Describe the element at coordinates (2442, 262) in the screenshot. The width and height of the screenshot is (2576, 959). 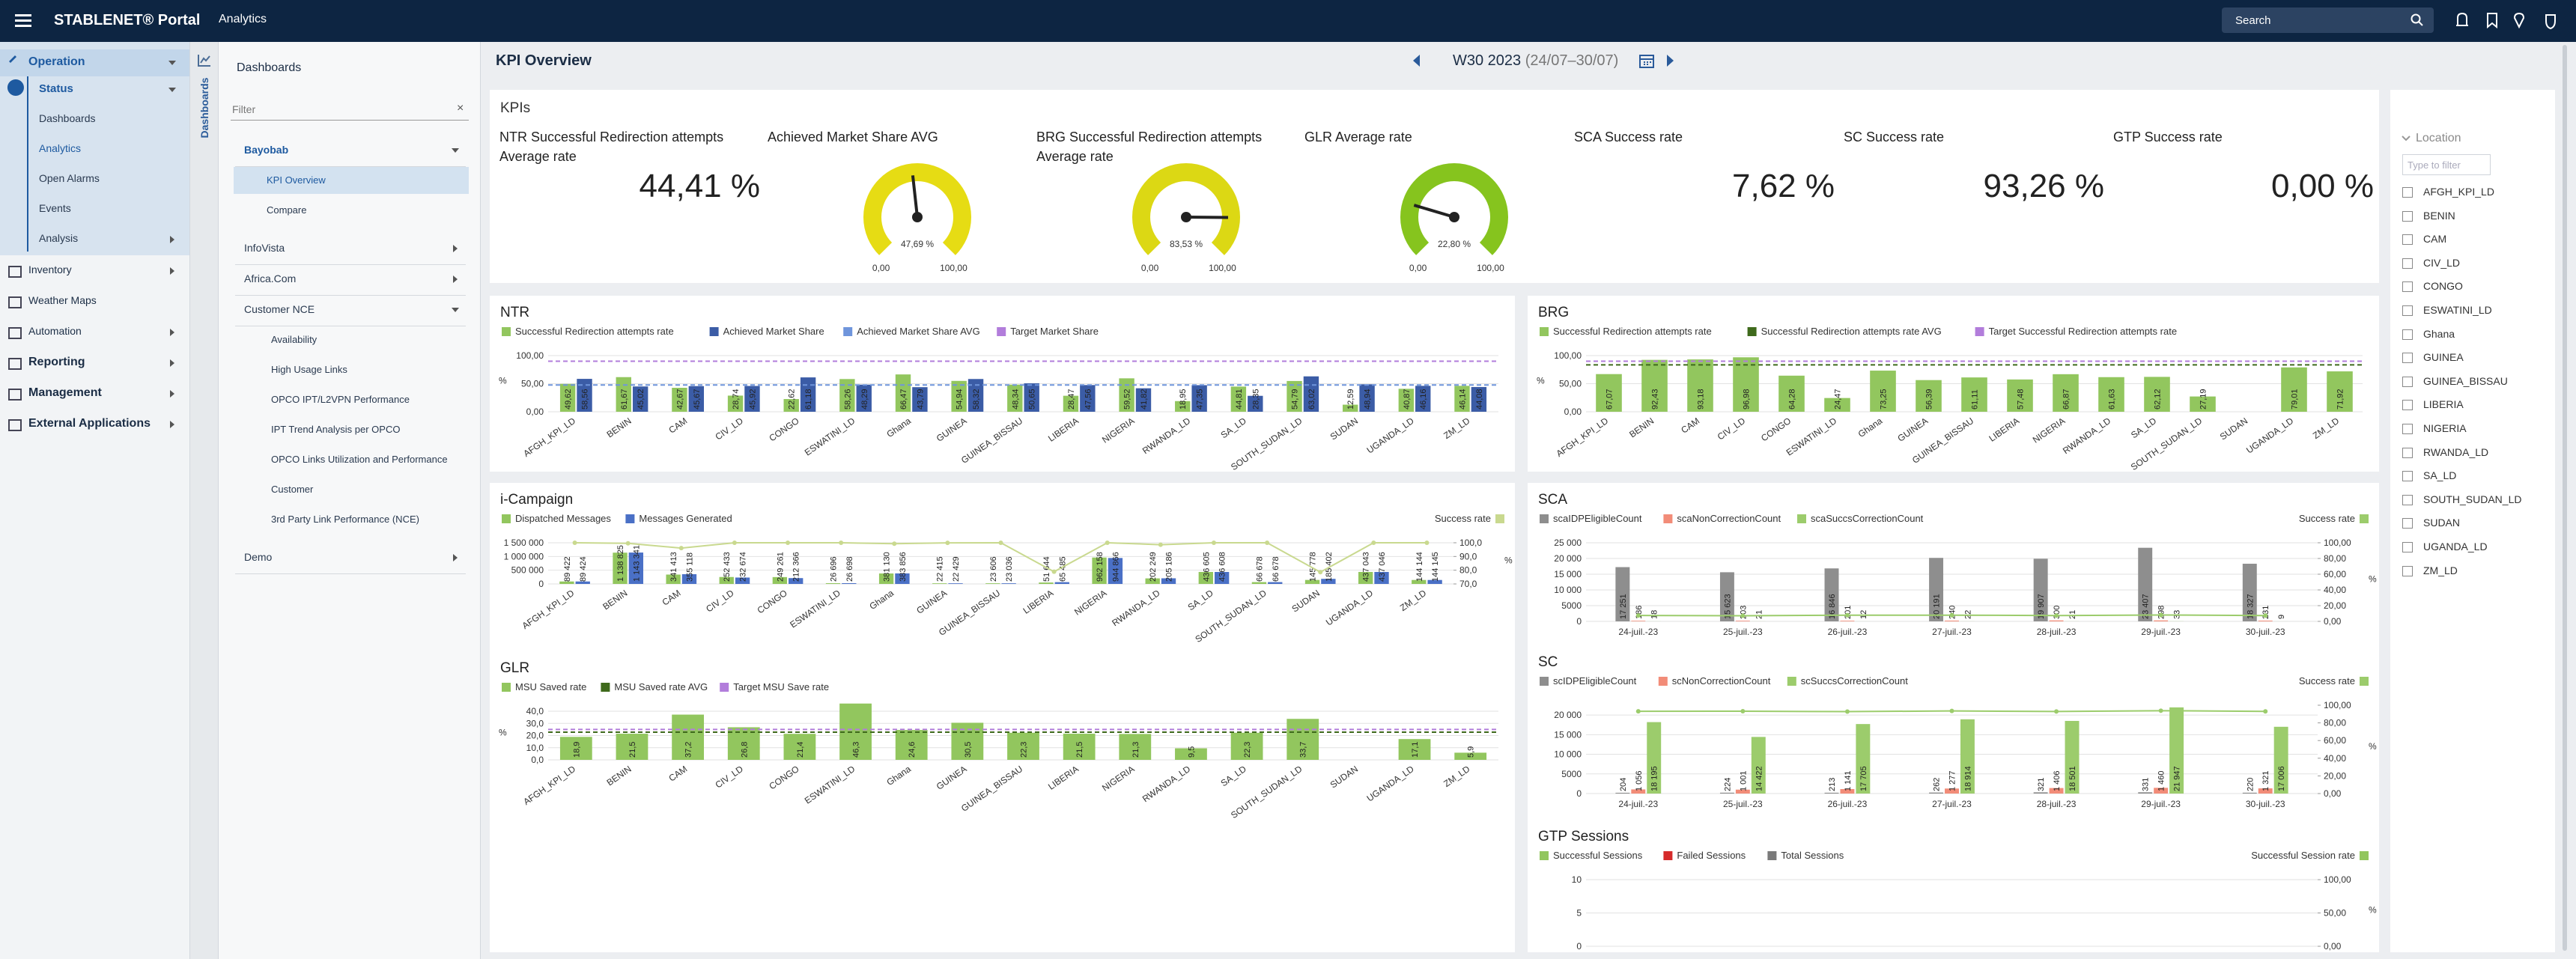
I see `location-item: CIV_LD` at that location.